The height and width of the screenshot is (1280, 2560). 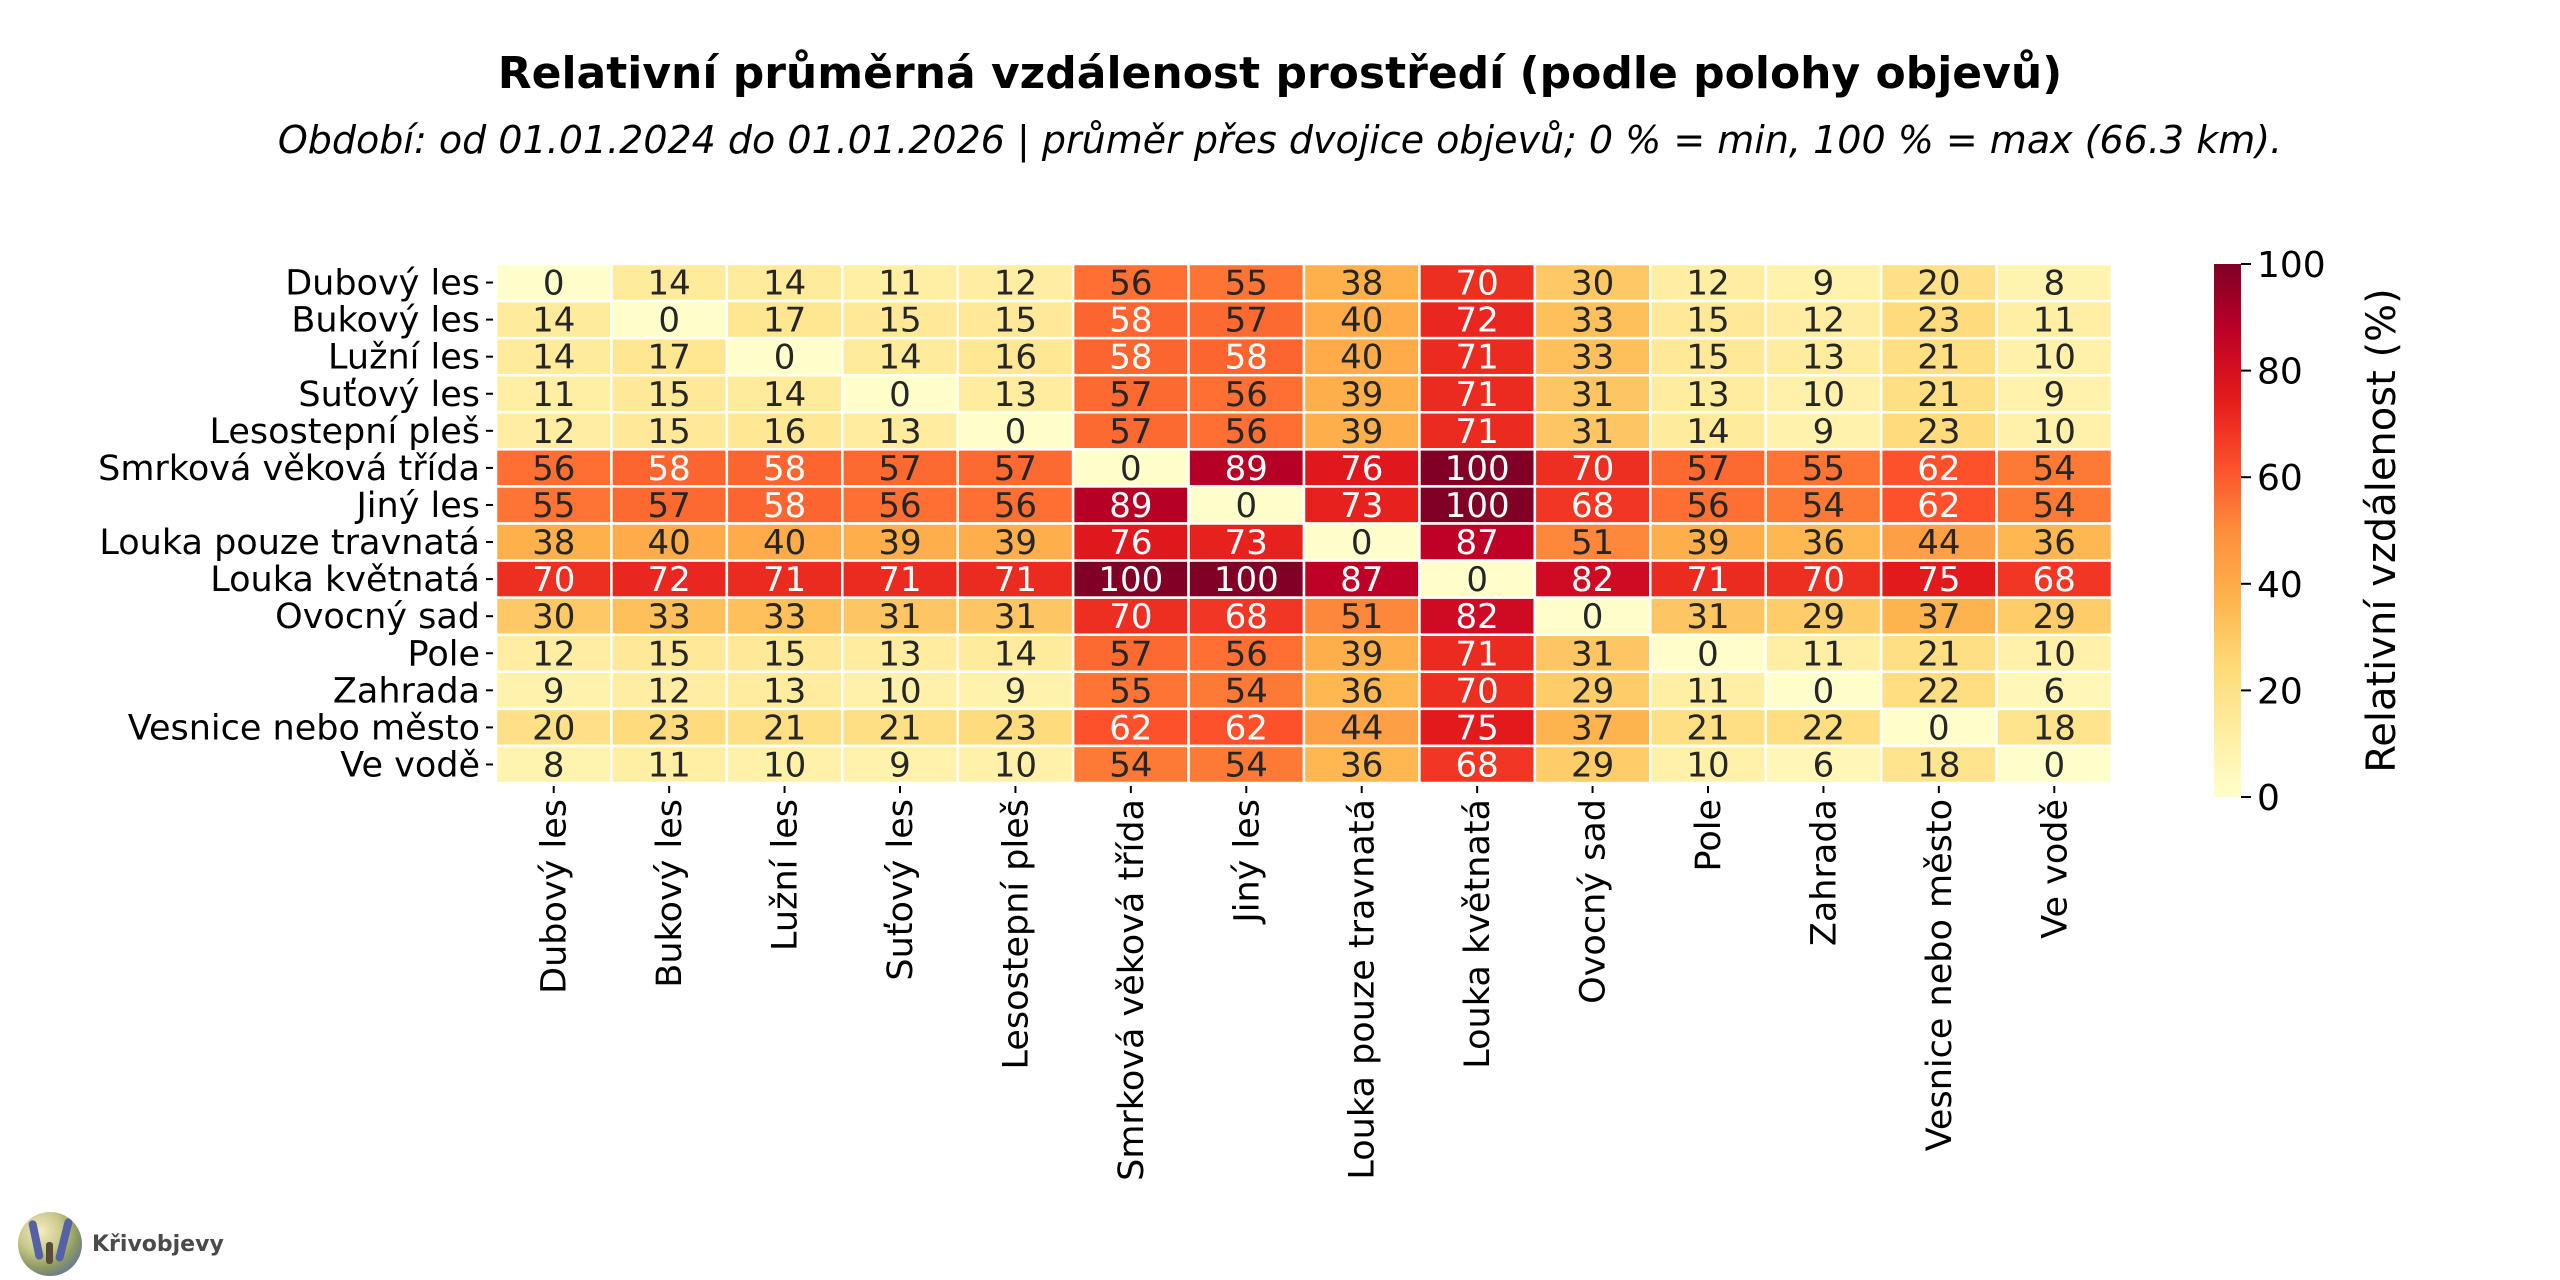 I want to click on column-label: Pole, so click(x=1709, y=835).